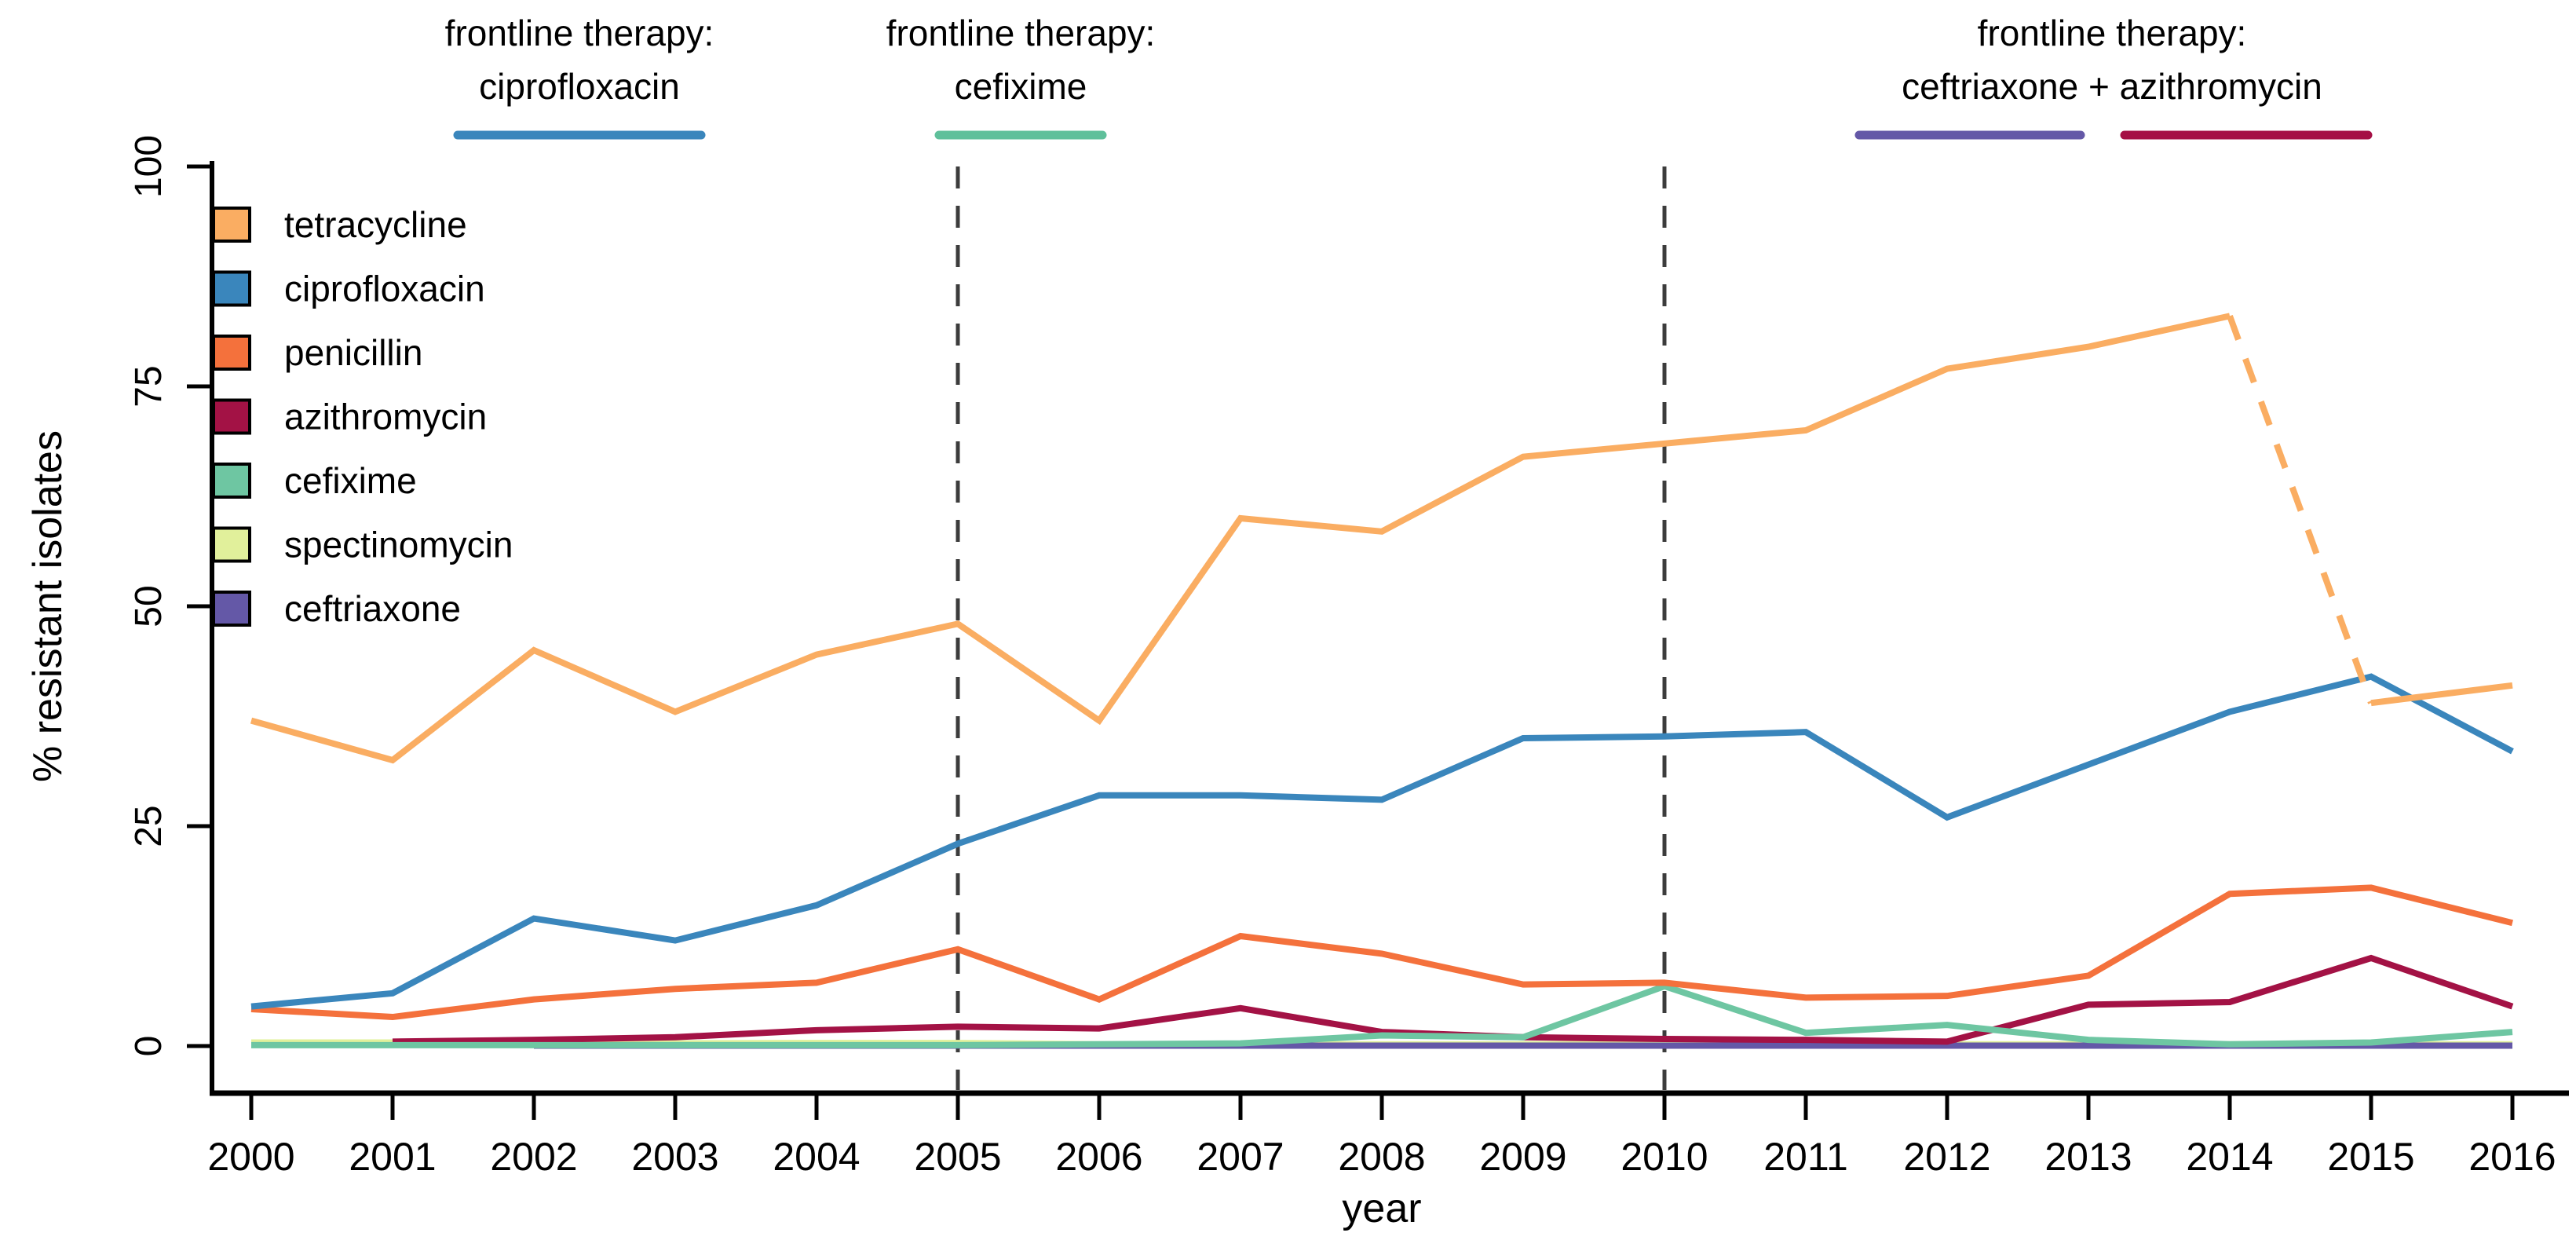 This screenshot has height=1240, width=2576. What do you see at coordinates (1382, 1015) in the screenshot?
I see `series-line-cefixime` at bounding box center [1382, 1015].